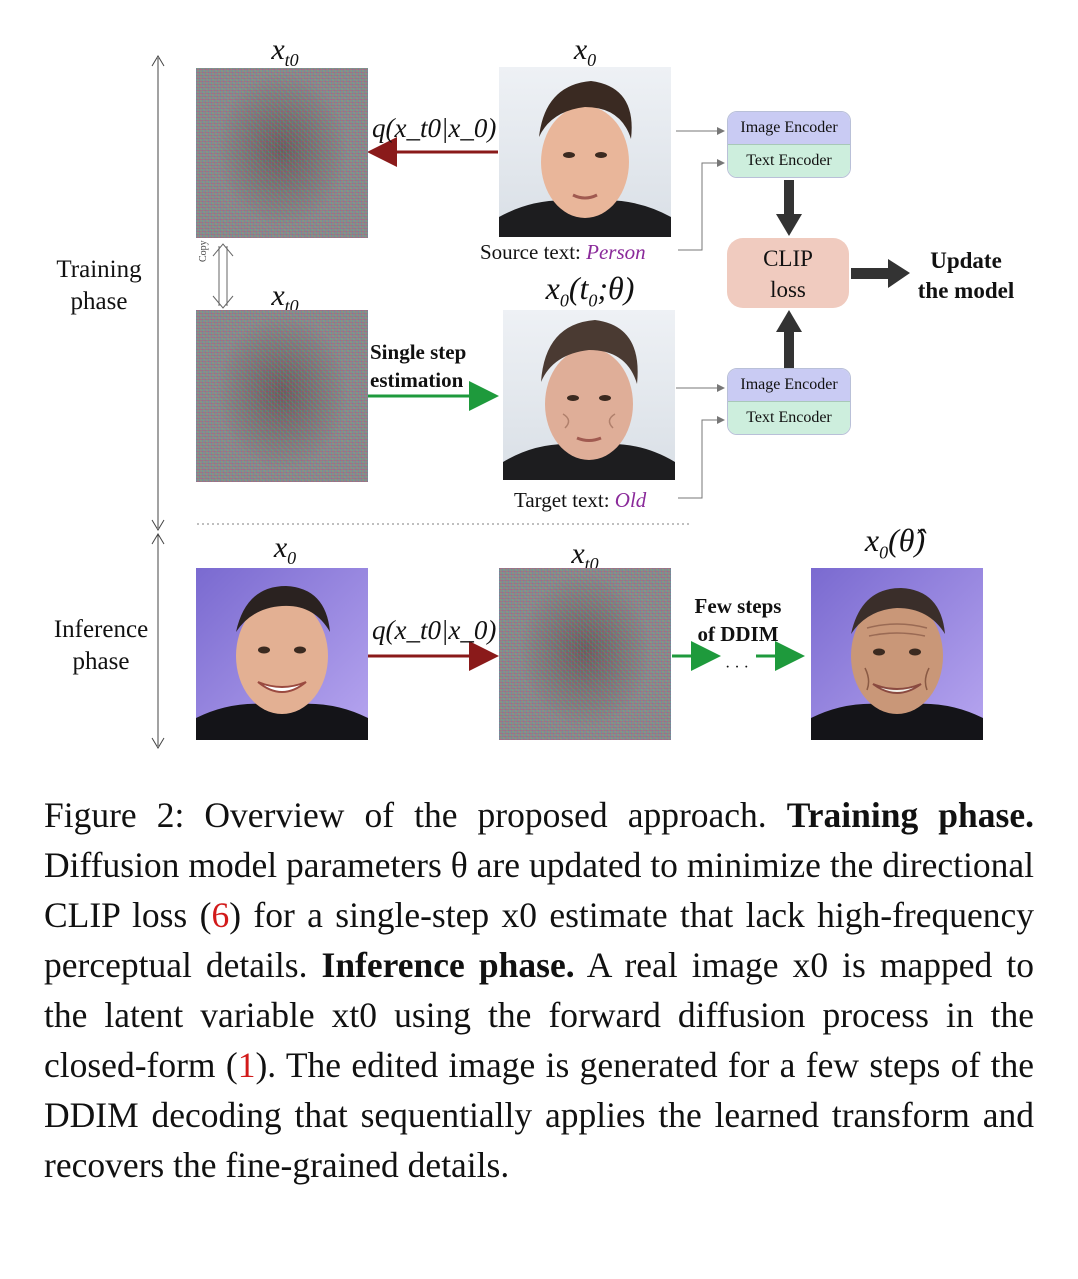 The width and height of the screenshot is (1078, 1279). I want to click on image-encoder-top: Image Encoder, so click(789, 128).